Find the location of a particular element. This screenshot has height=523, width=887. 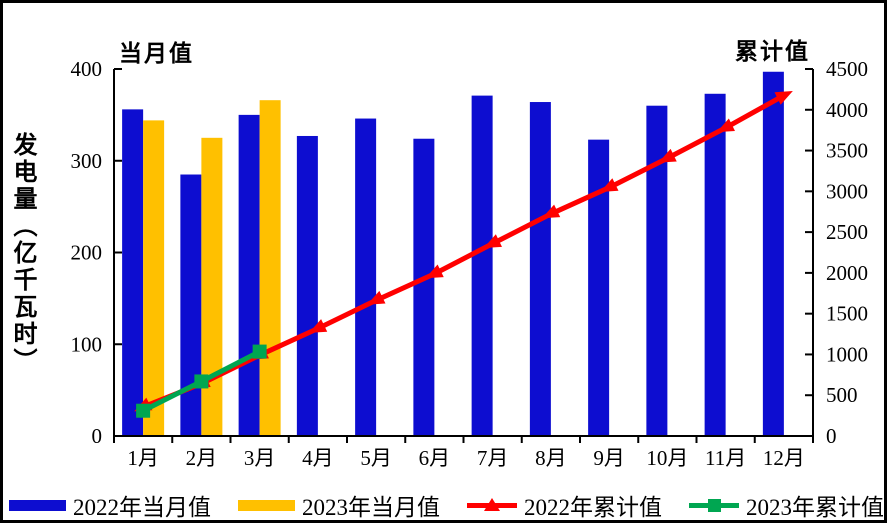

legend-item-2022-cumulative: 2022年累计值 is located at coordinates (564, 504).